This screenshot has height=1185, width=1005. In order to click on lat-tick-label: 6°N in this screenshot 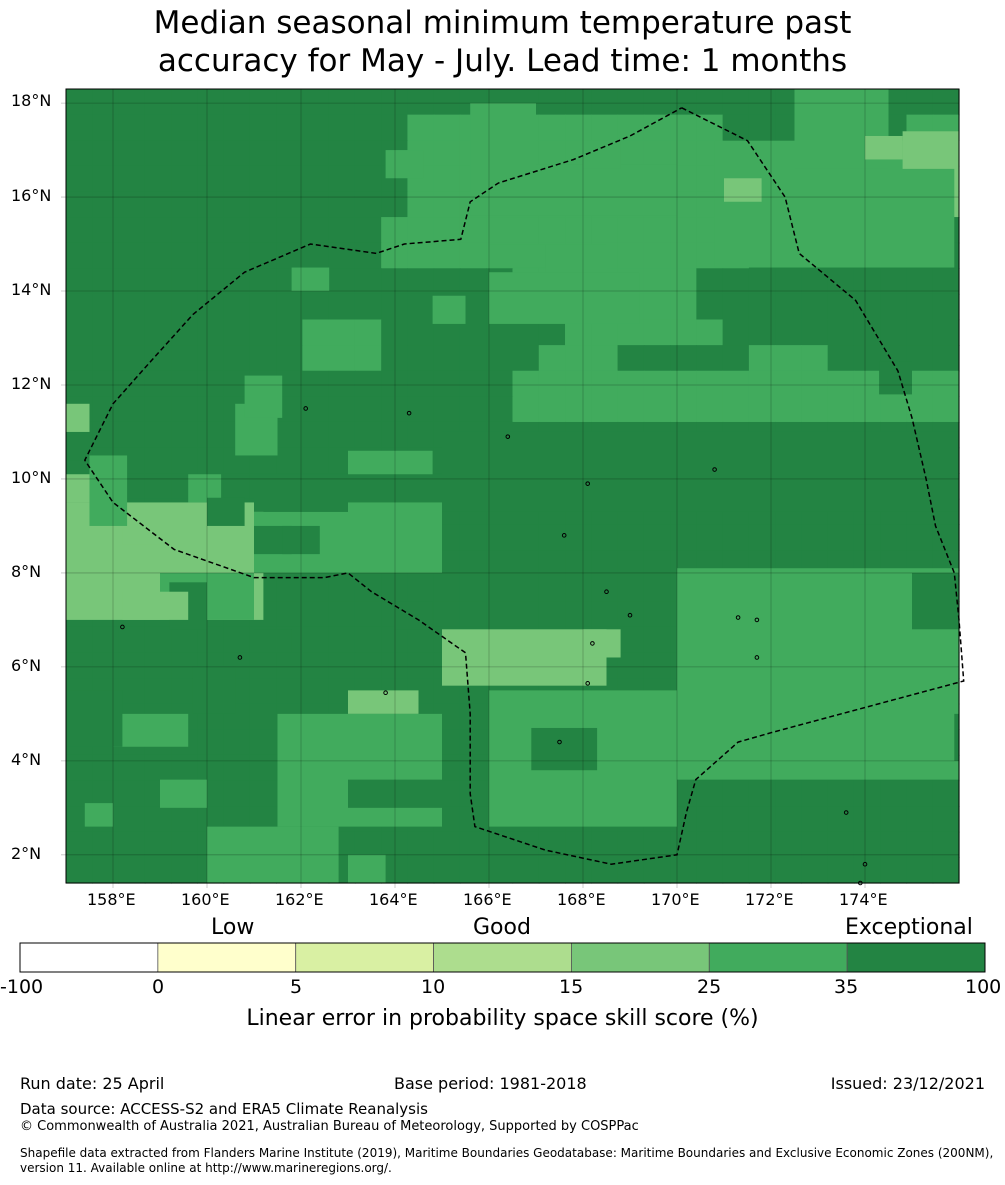, I will do `click(26, 665)`.